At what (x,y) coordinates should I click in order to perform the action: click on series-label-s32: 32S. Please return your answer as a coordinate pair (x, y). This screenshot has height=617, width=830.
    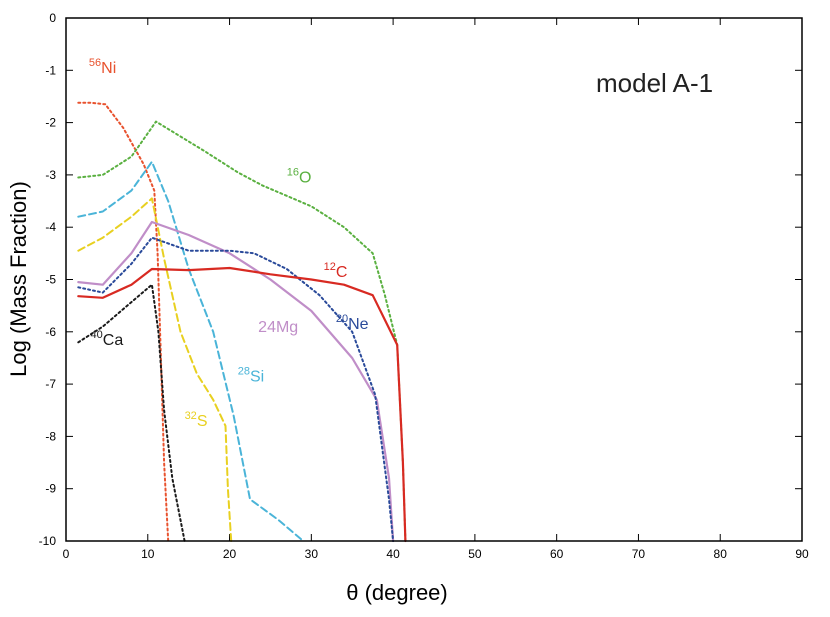
    Looking at the image, I should click on (196, 420).